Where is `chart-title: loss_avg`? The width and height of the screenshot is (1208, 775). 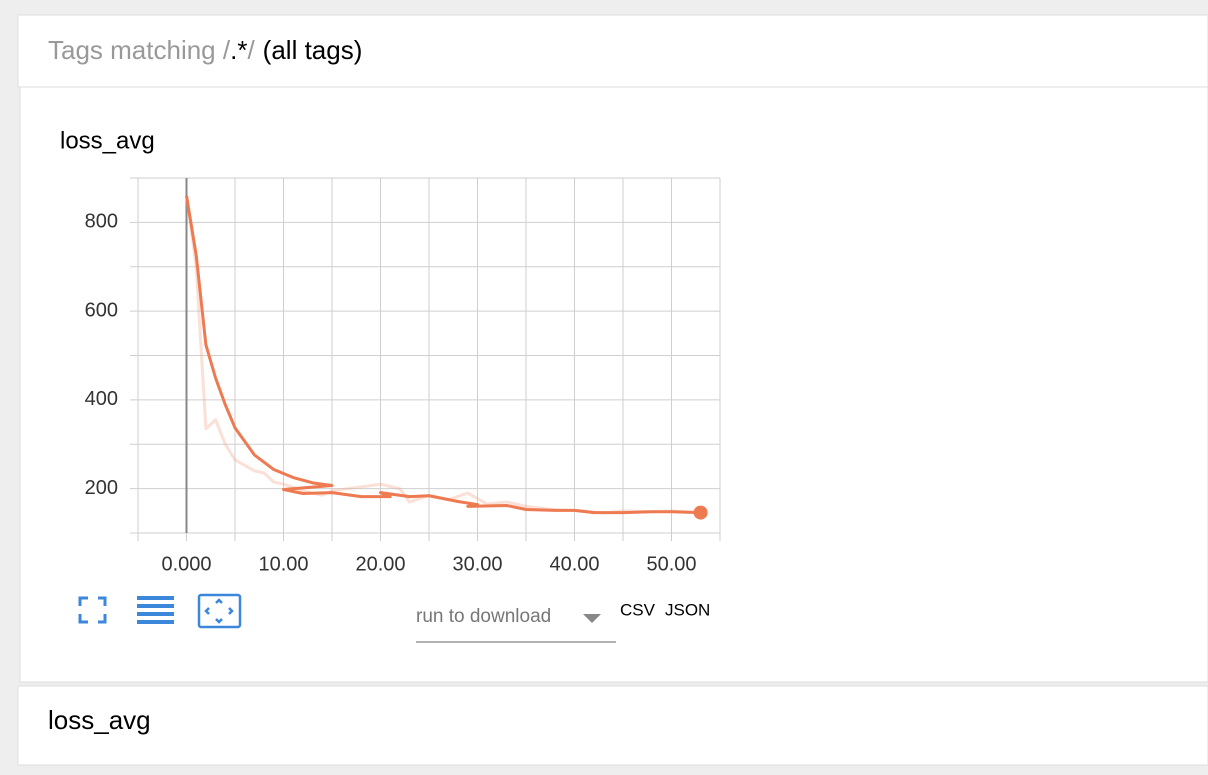 chart-title: loss_avg is located at coordinates (107, 140).